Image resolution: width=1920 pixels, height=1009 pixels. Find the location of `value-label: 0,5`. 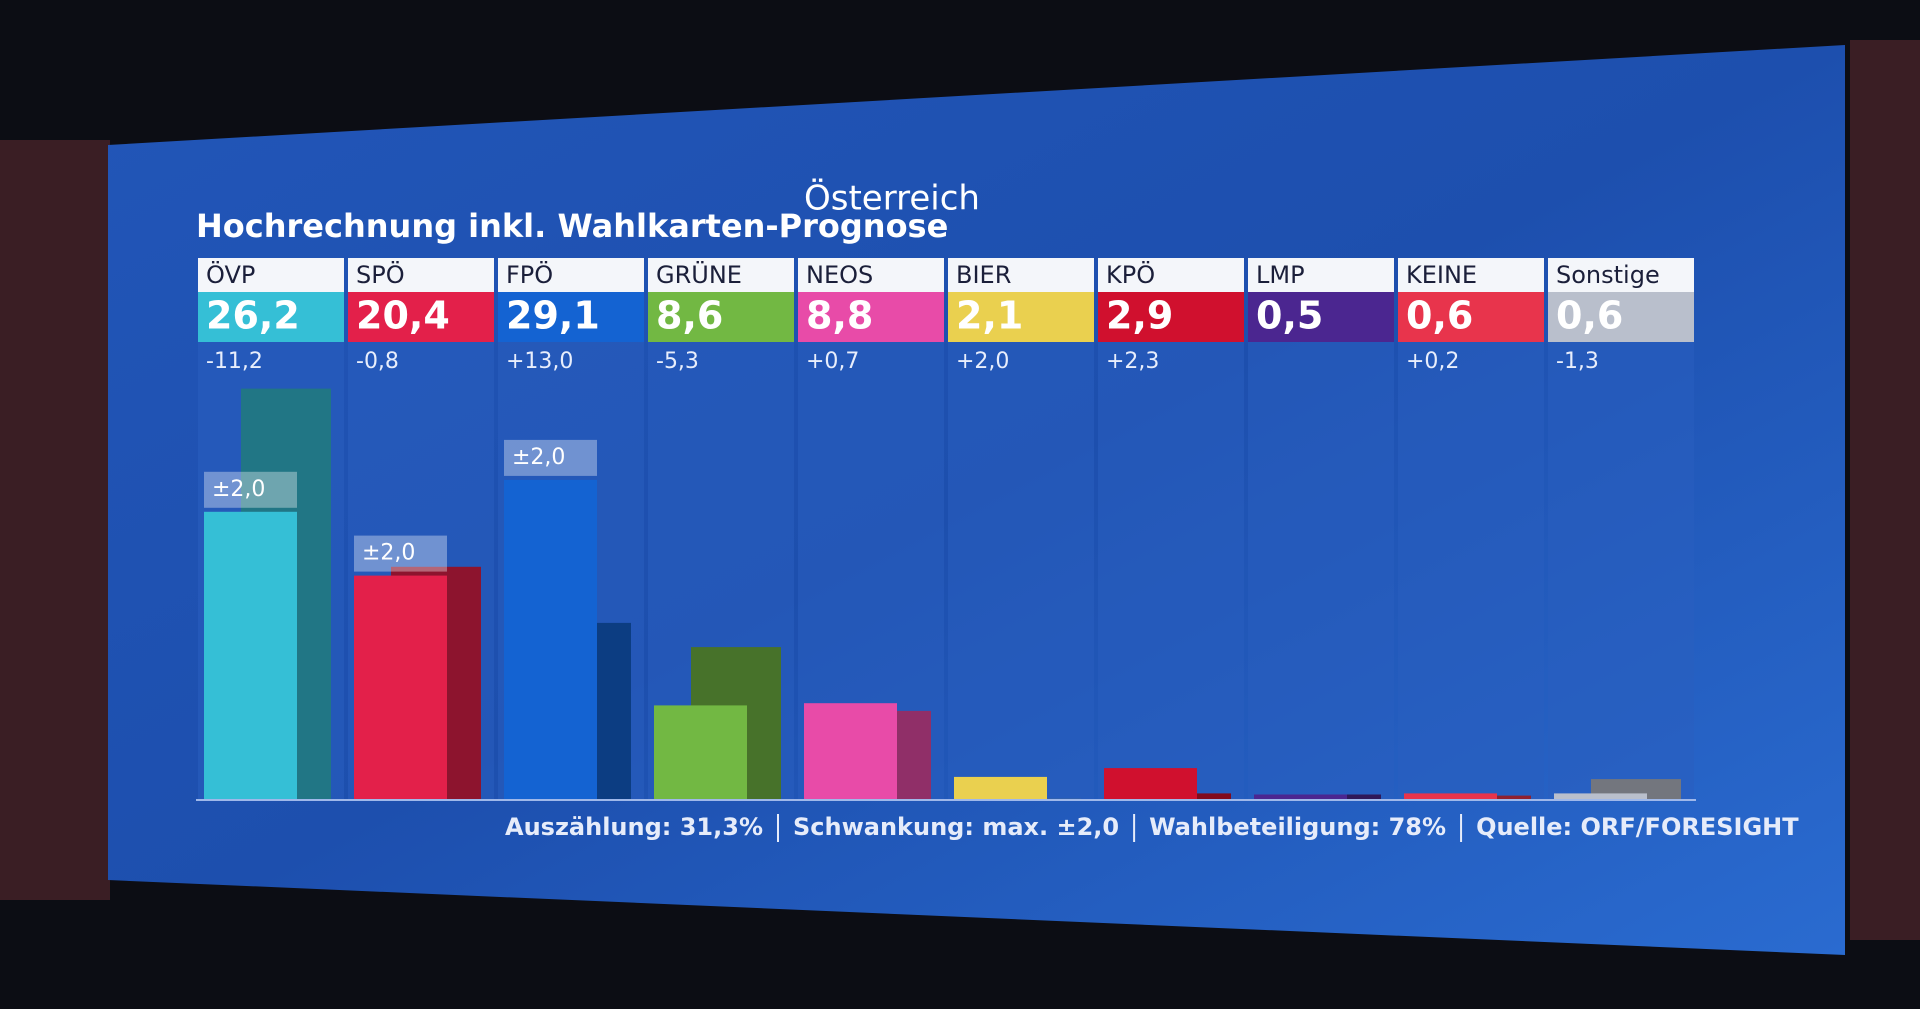

value-label: 0,5 is located at coordinates (1289, 316).